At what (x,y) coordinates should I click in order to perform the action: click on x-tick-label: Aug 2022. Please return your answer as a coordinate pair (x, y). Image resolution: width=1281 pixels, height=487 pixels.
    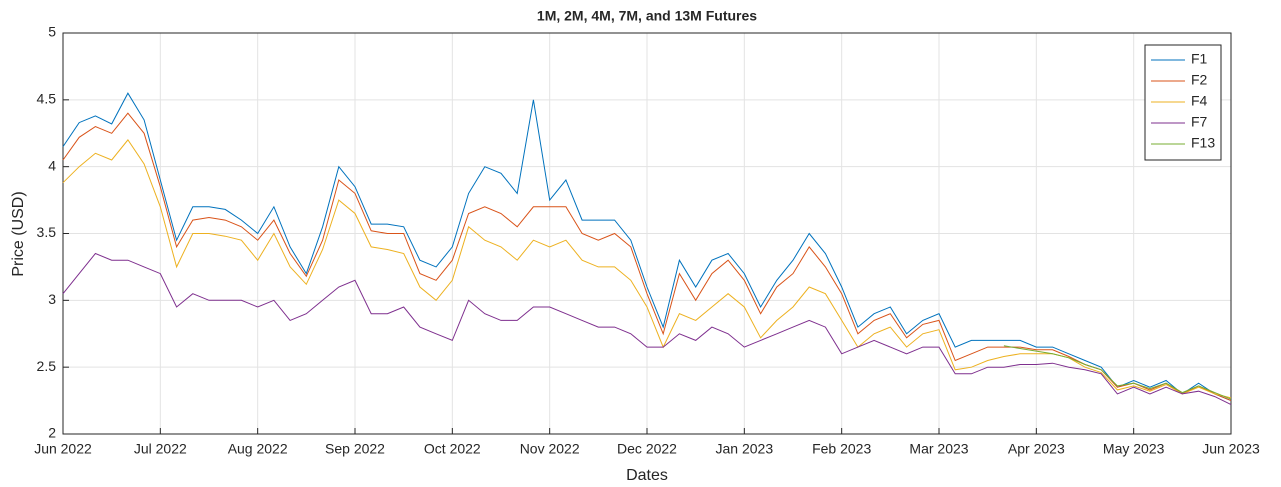
    Looking at the image, I should click on (258, 449).